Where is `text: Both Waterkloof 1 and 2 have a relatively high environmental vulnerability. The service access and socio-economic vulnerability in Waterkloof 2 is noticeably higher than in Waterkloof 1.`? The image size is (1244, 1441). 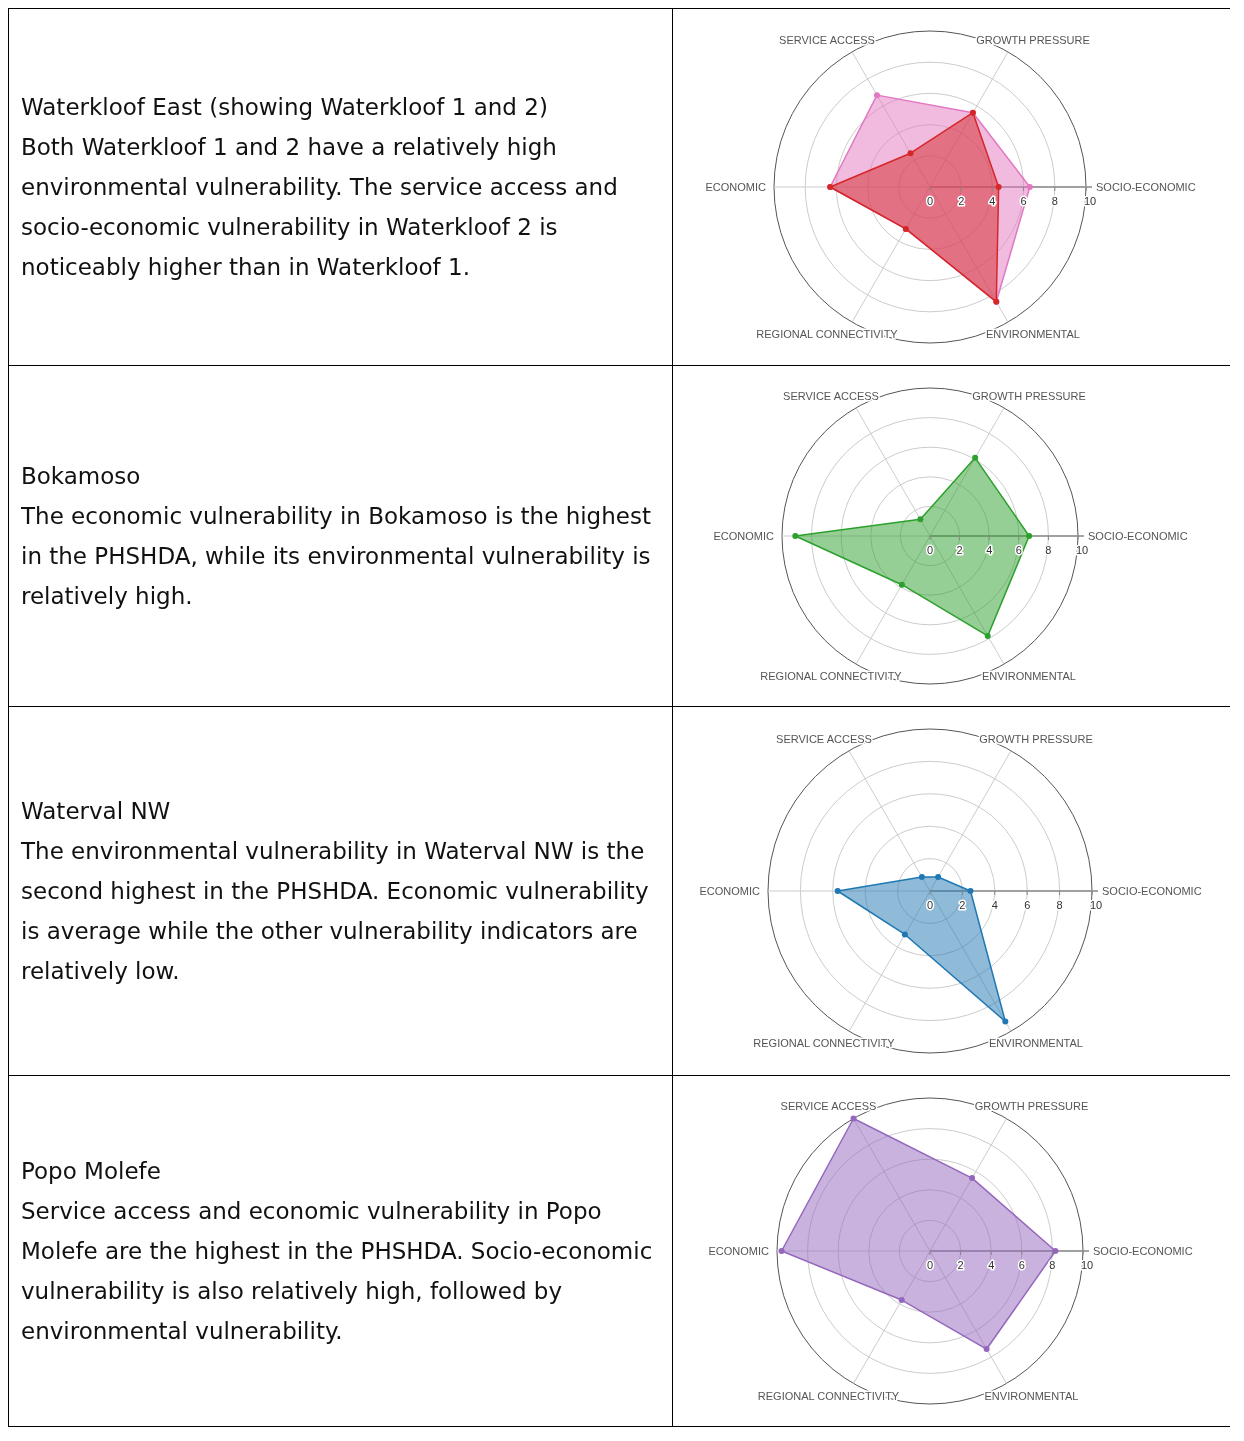 text: Both Waterkloof 1 and 2 have a relatively high environmental vulnerability. The service access and socio-economic vulnerability in Waterkloof 2 is noticeably higher than in Waterkloof 1. is located at coordinates (320, 207).